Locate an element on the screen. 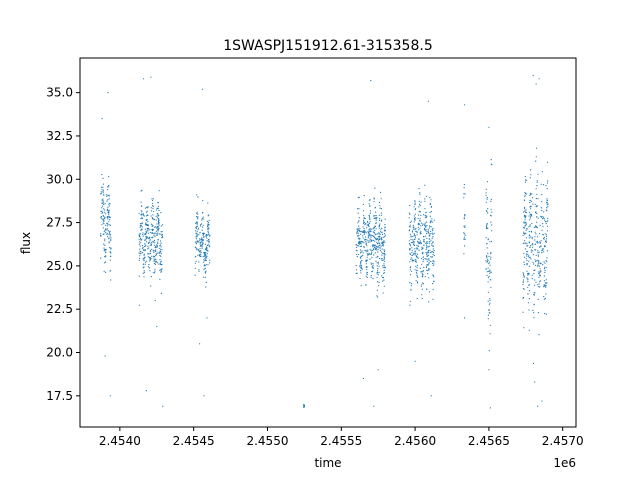 This screenshot has height=480, width=640. x-tick-label: 2.4560 is located at coordinates (415, 441).